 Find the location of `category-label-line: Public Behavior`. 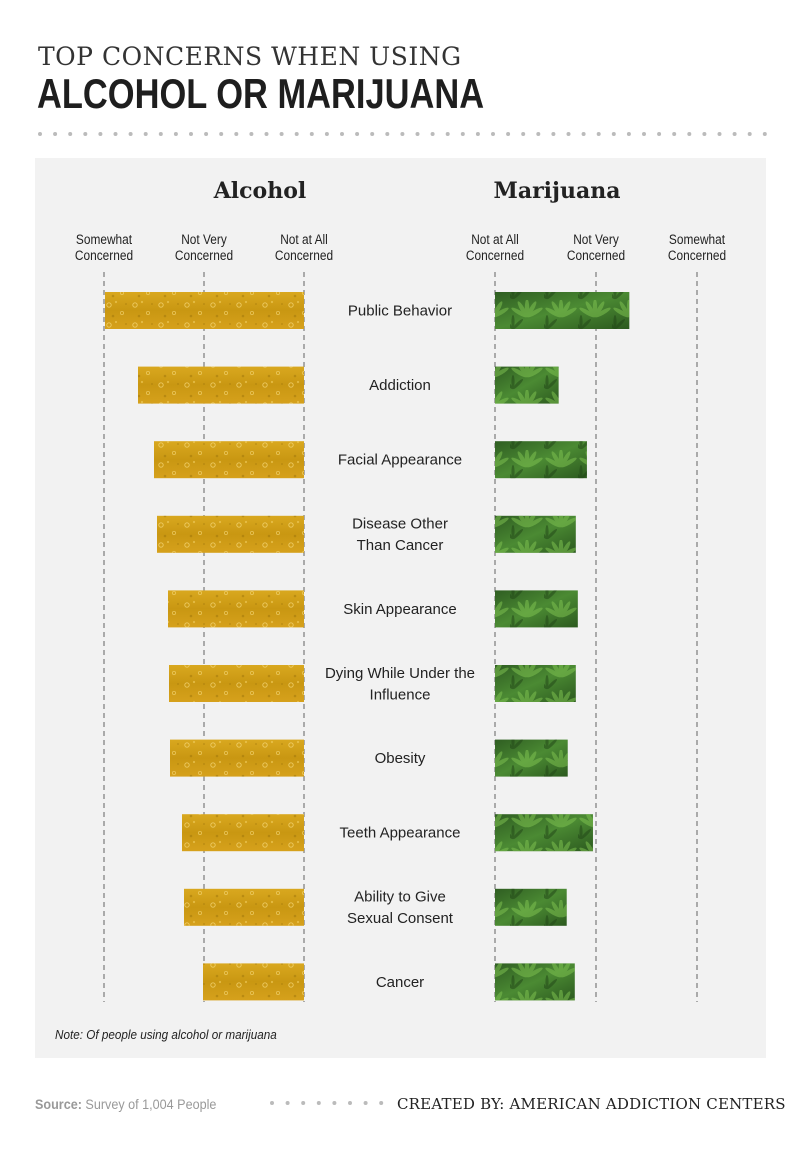

category-label-line: Public Behavior is located at coordinates (400, 311).